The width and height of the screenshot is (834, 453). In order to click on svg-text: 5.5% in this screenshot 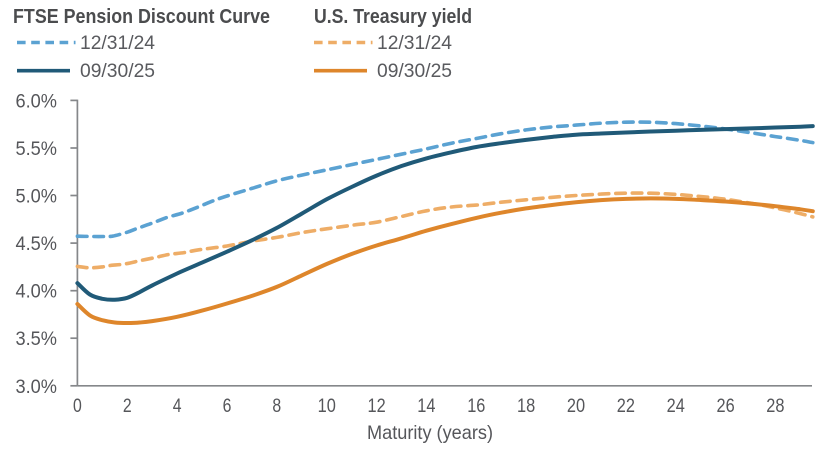, I will do `click(37, 149)`.